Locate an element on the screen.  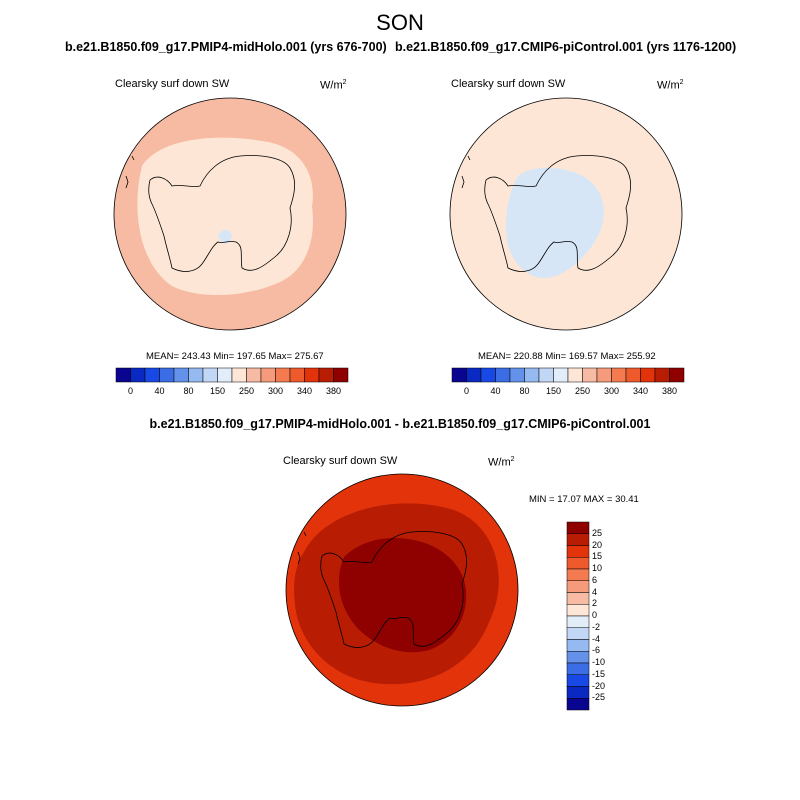
colorbar-tick-label: -25 is located at coordinates (599, 697).